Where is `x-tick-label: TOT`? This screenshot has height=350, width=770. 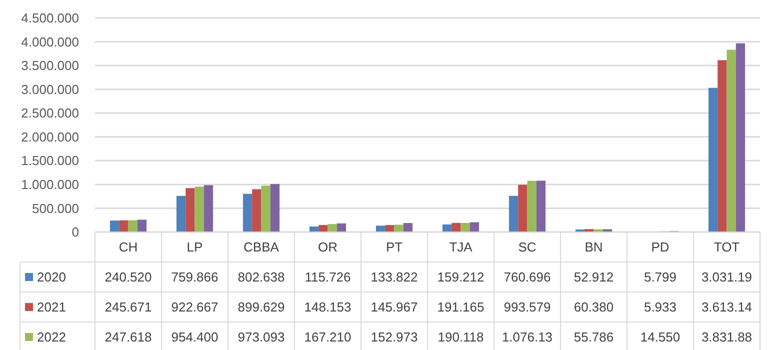 x-tick-label: TOT is located at coordinates (727, 247).